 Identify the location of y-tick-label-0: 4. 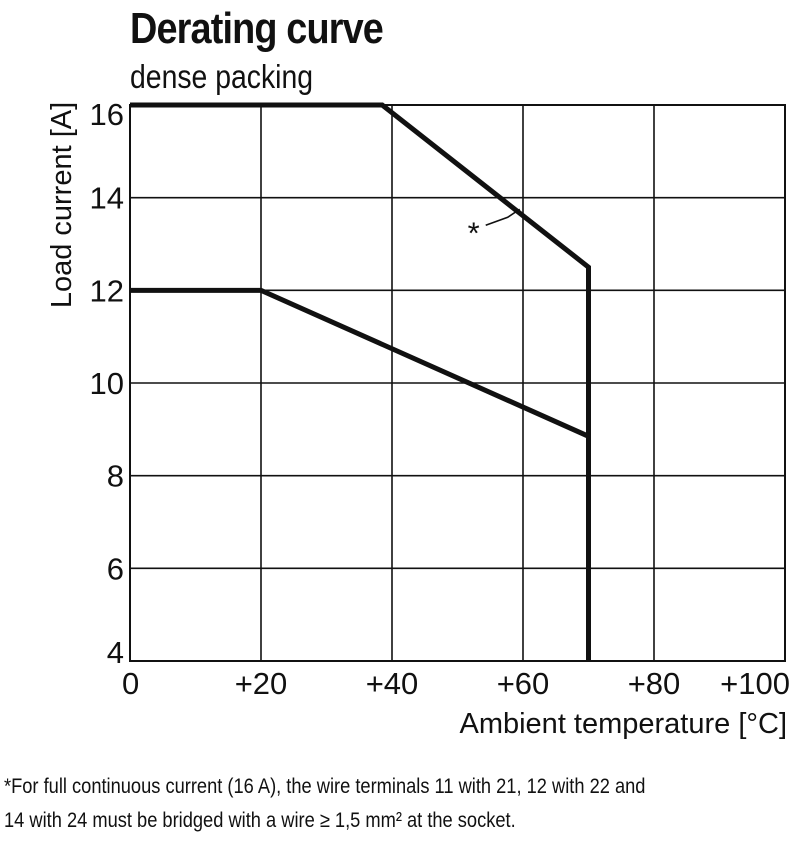
(115, 652).